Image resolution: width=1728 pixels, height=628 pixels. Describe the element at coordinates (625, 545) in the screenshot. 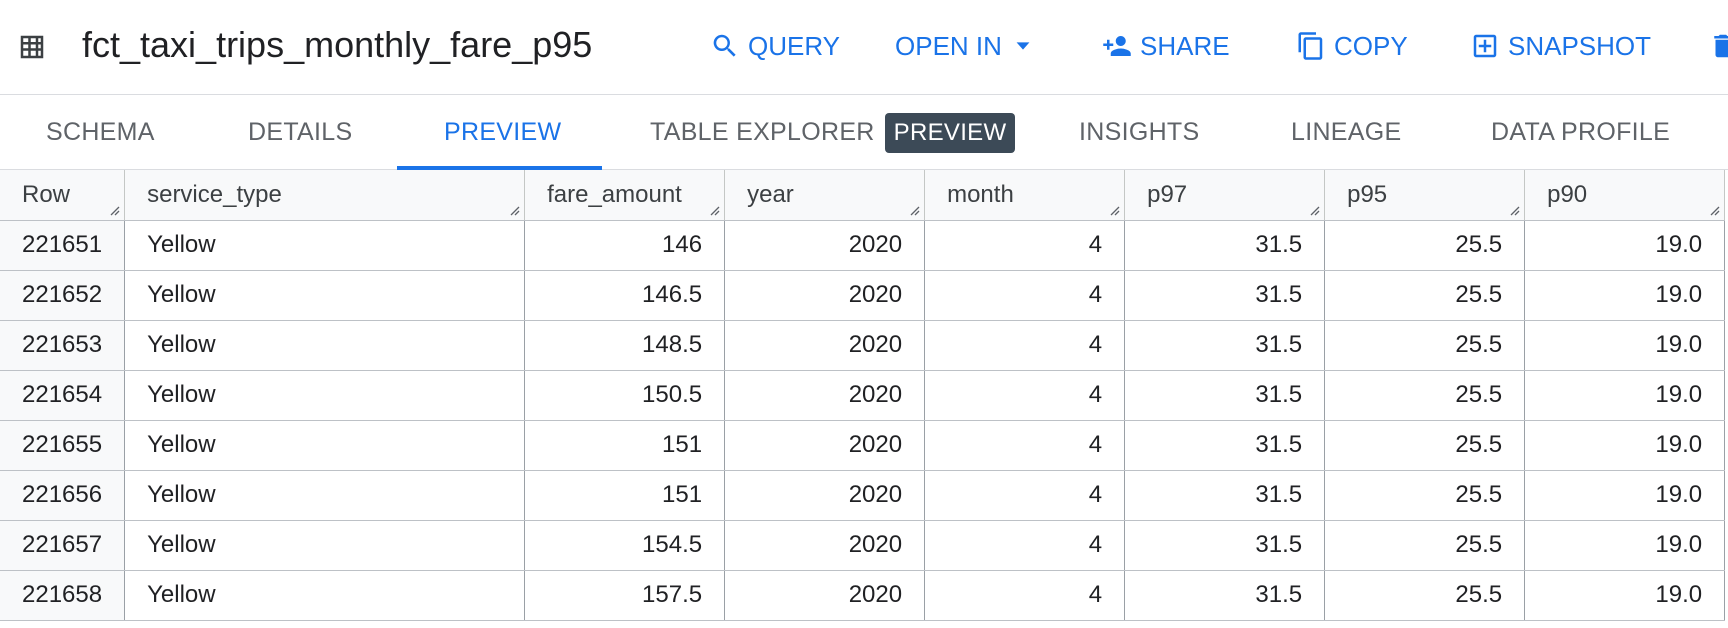

I see `fare-amount-cell: 154.5` at that location.